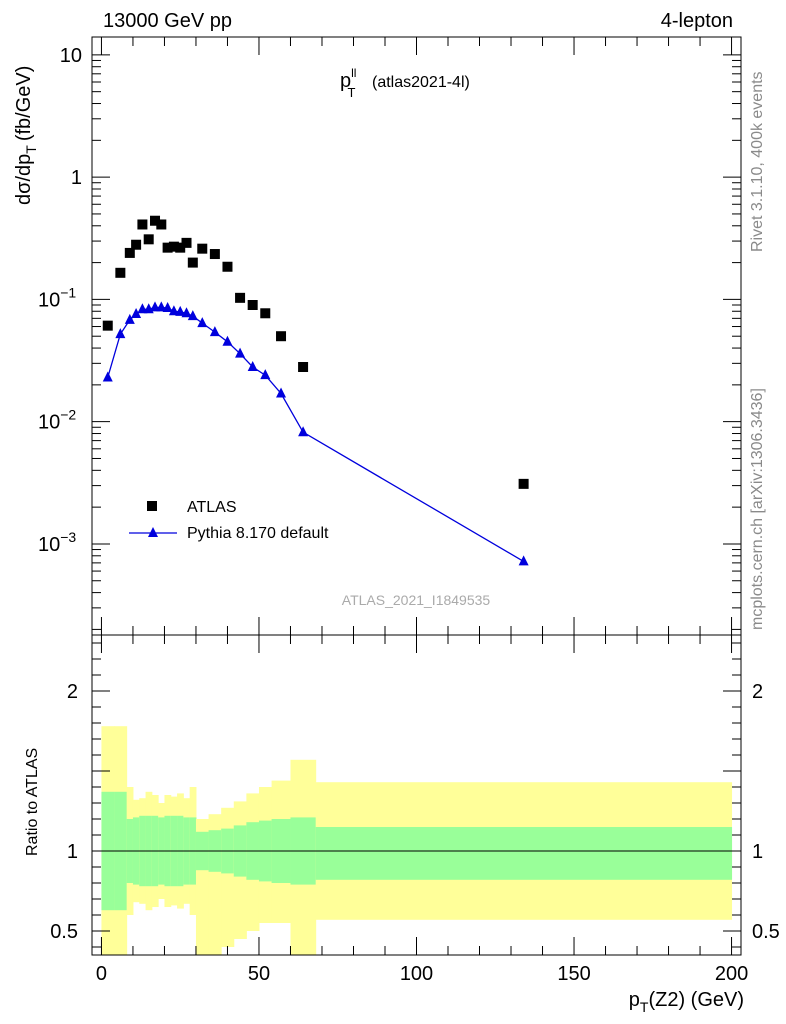  Describe the element at coordinates (731, 974) in the screenshot. I see `x-tick-label: 200` at that location.